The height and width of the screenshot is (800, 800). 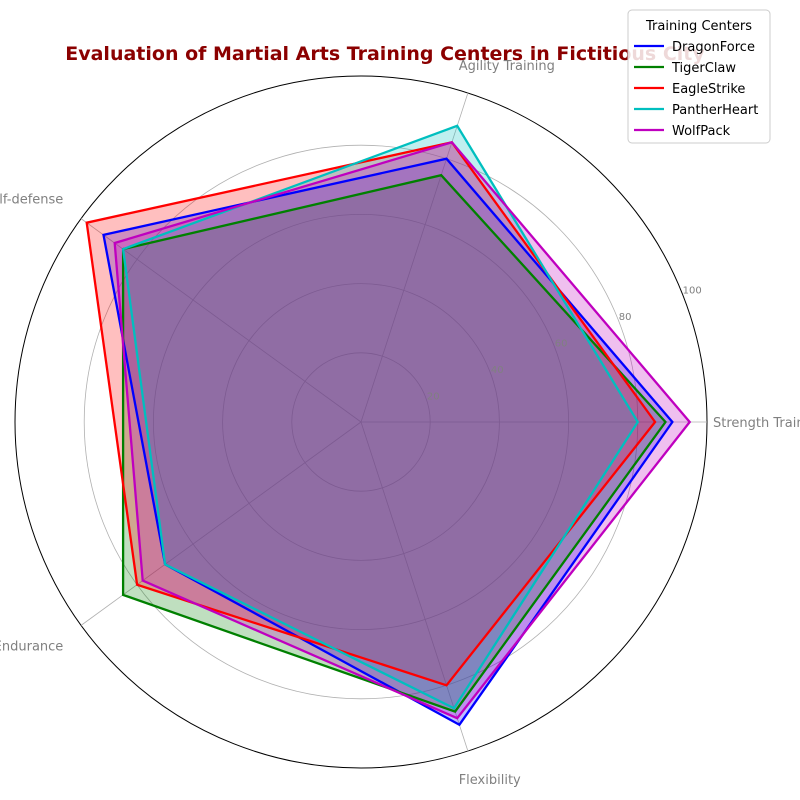 What do you see at coordinates (31, 646) in the screenshot?
I see `axis-label-3: Endurance` at bounding box center [31, 646].